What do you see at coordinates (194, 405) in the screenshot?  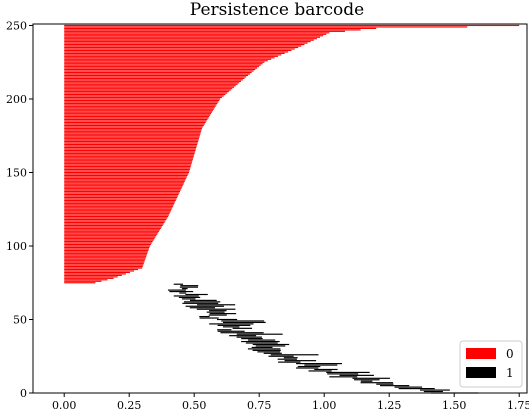 I see `x-tick-label: 0.50` at bounding box center [194, 405].